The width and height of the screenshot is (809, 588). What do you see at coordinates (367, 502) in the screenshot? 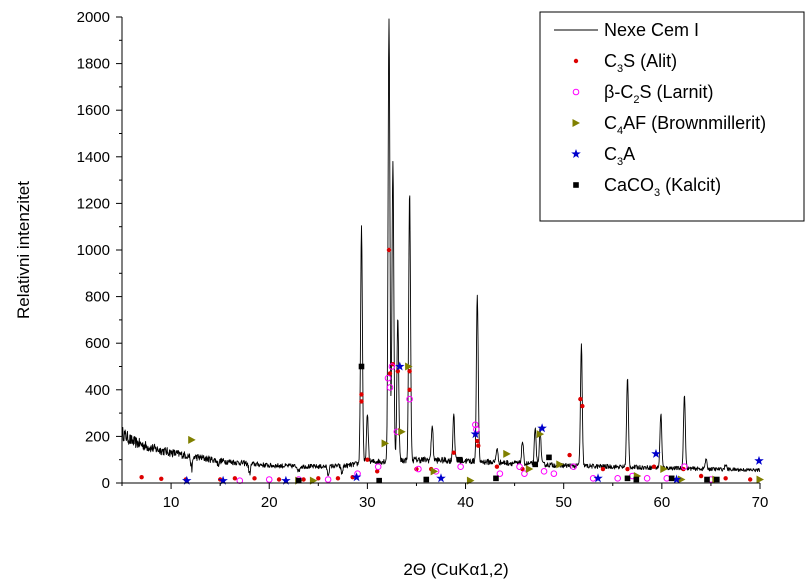
I see `x-tick-label: 30` at bounding box center [367, 502].